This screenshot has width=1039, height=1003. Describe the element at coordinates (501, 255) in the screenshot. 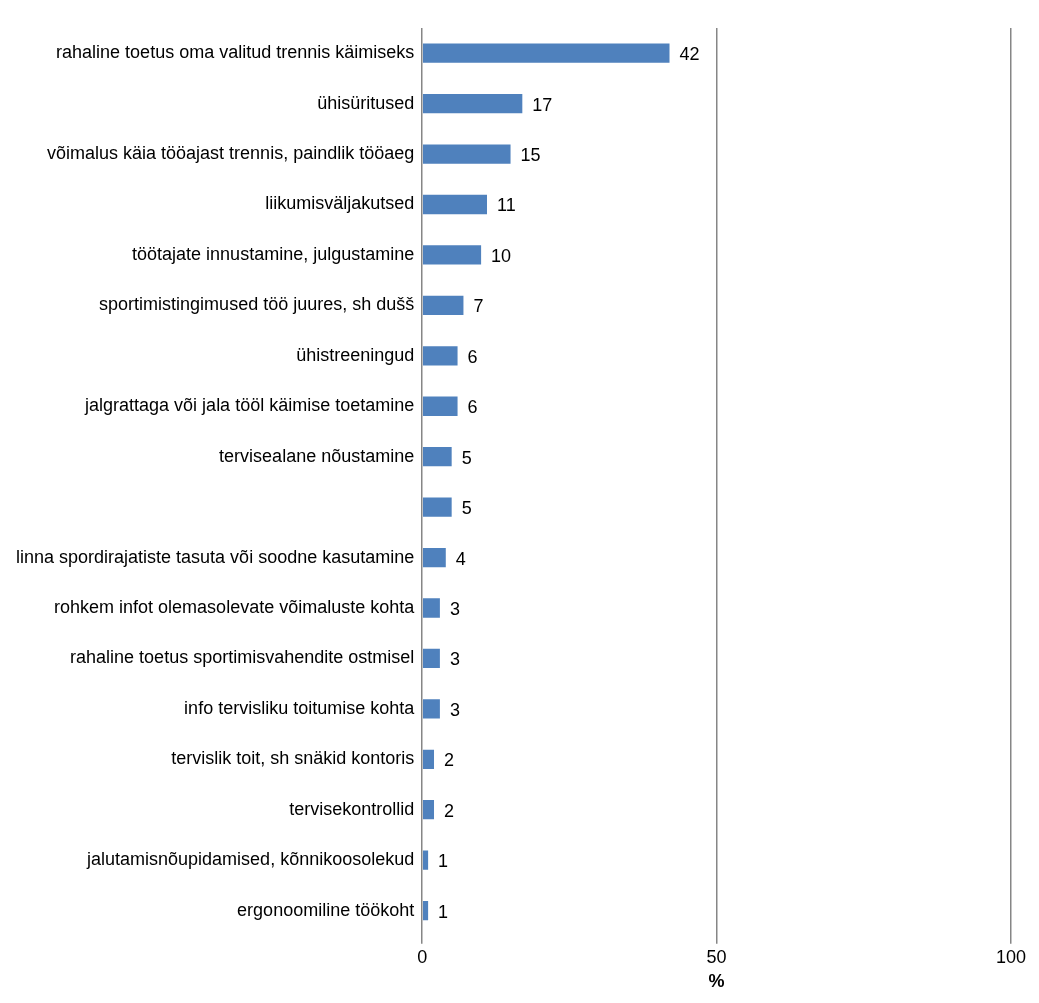

I see `data-label: 10` at that location.